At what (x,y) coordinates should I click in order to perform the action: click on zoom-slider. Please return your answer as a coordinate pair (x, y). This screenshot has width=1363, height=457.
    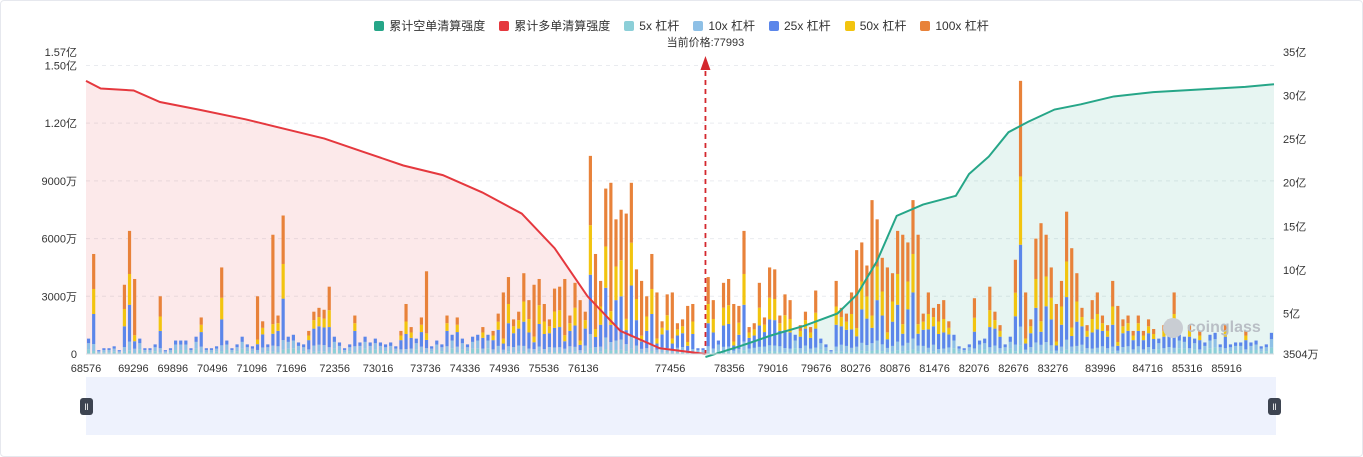
    Looking at the image, I should click on (681, 406).